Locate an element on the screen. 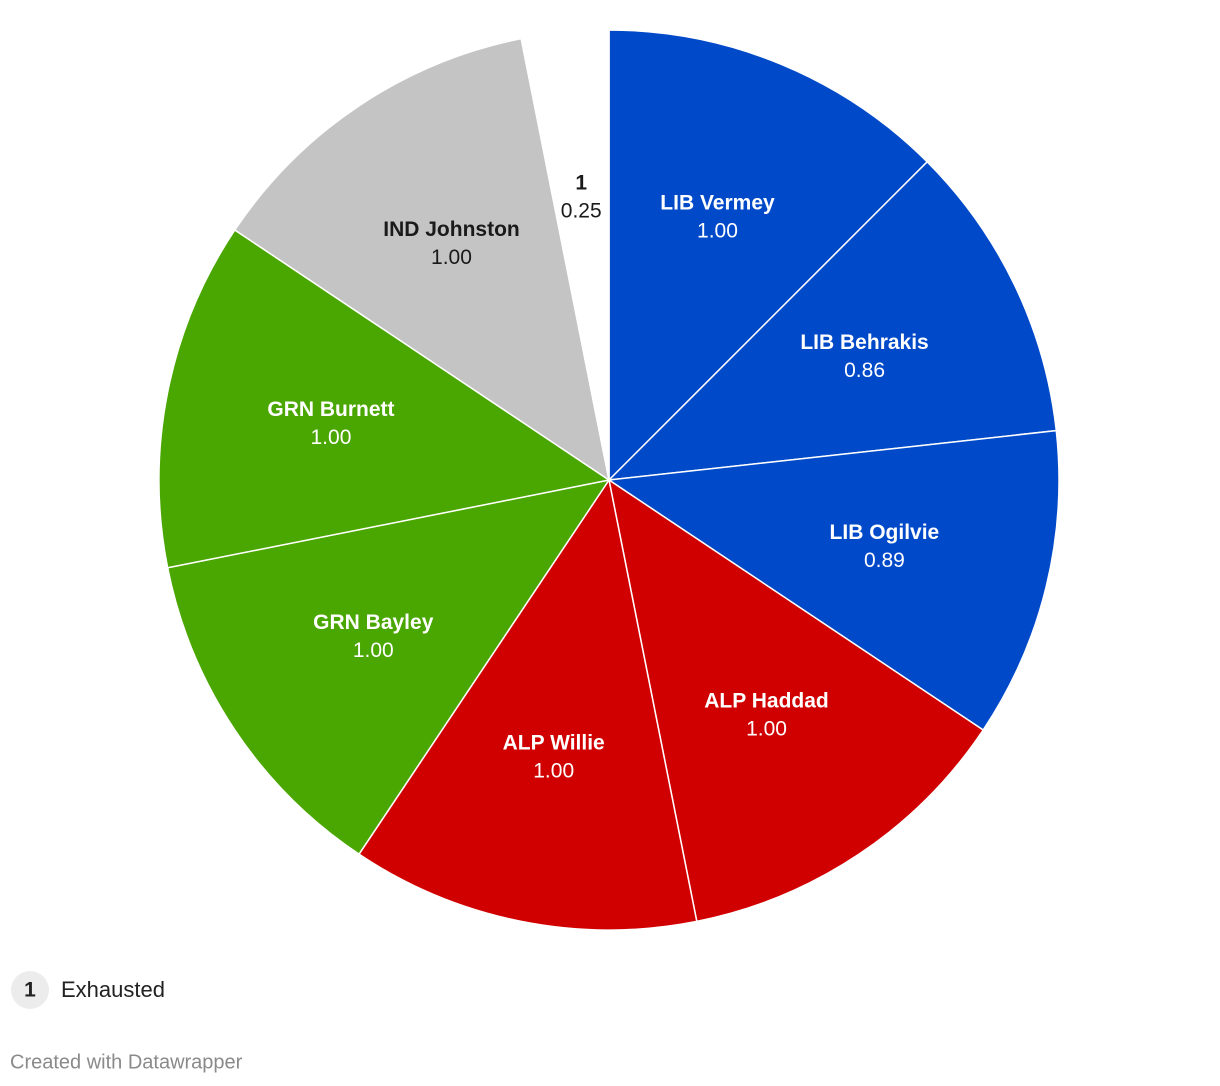 This screenshot has width=1220, height=1086. slice-name: LIB Ogilvie is located at coordinates (885, 532).